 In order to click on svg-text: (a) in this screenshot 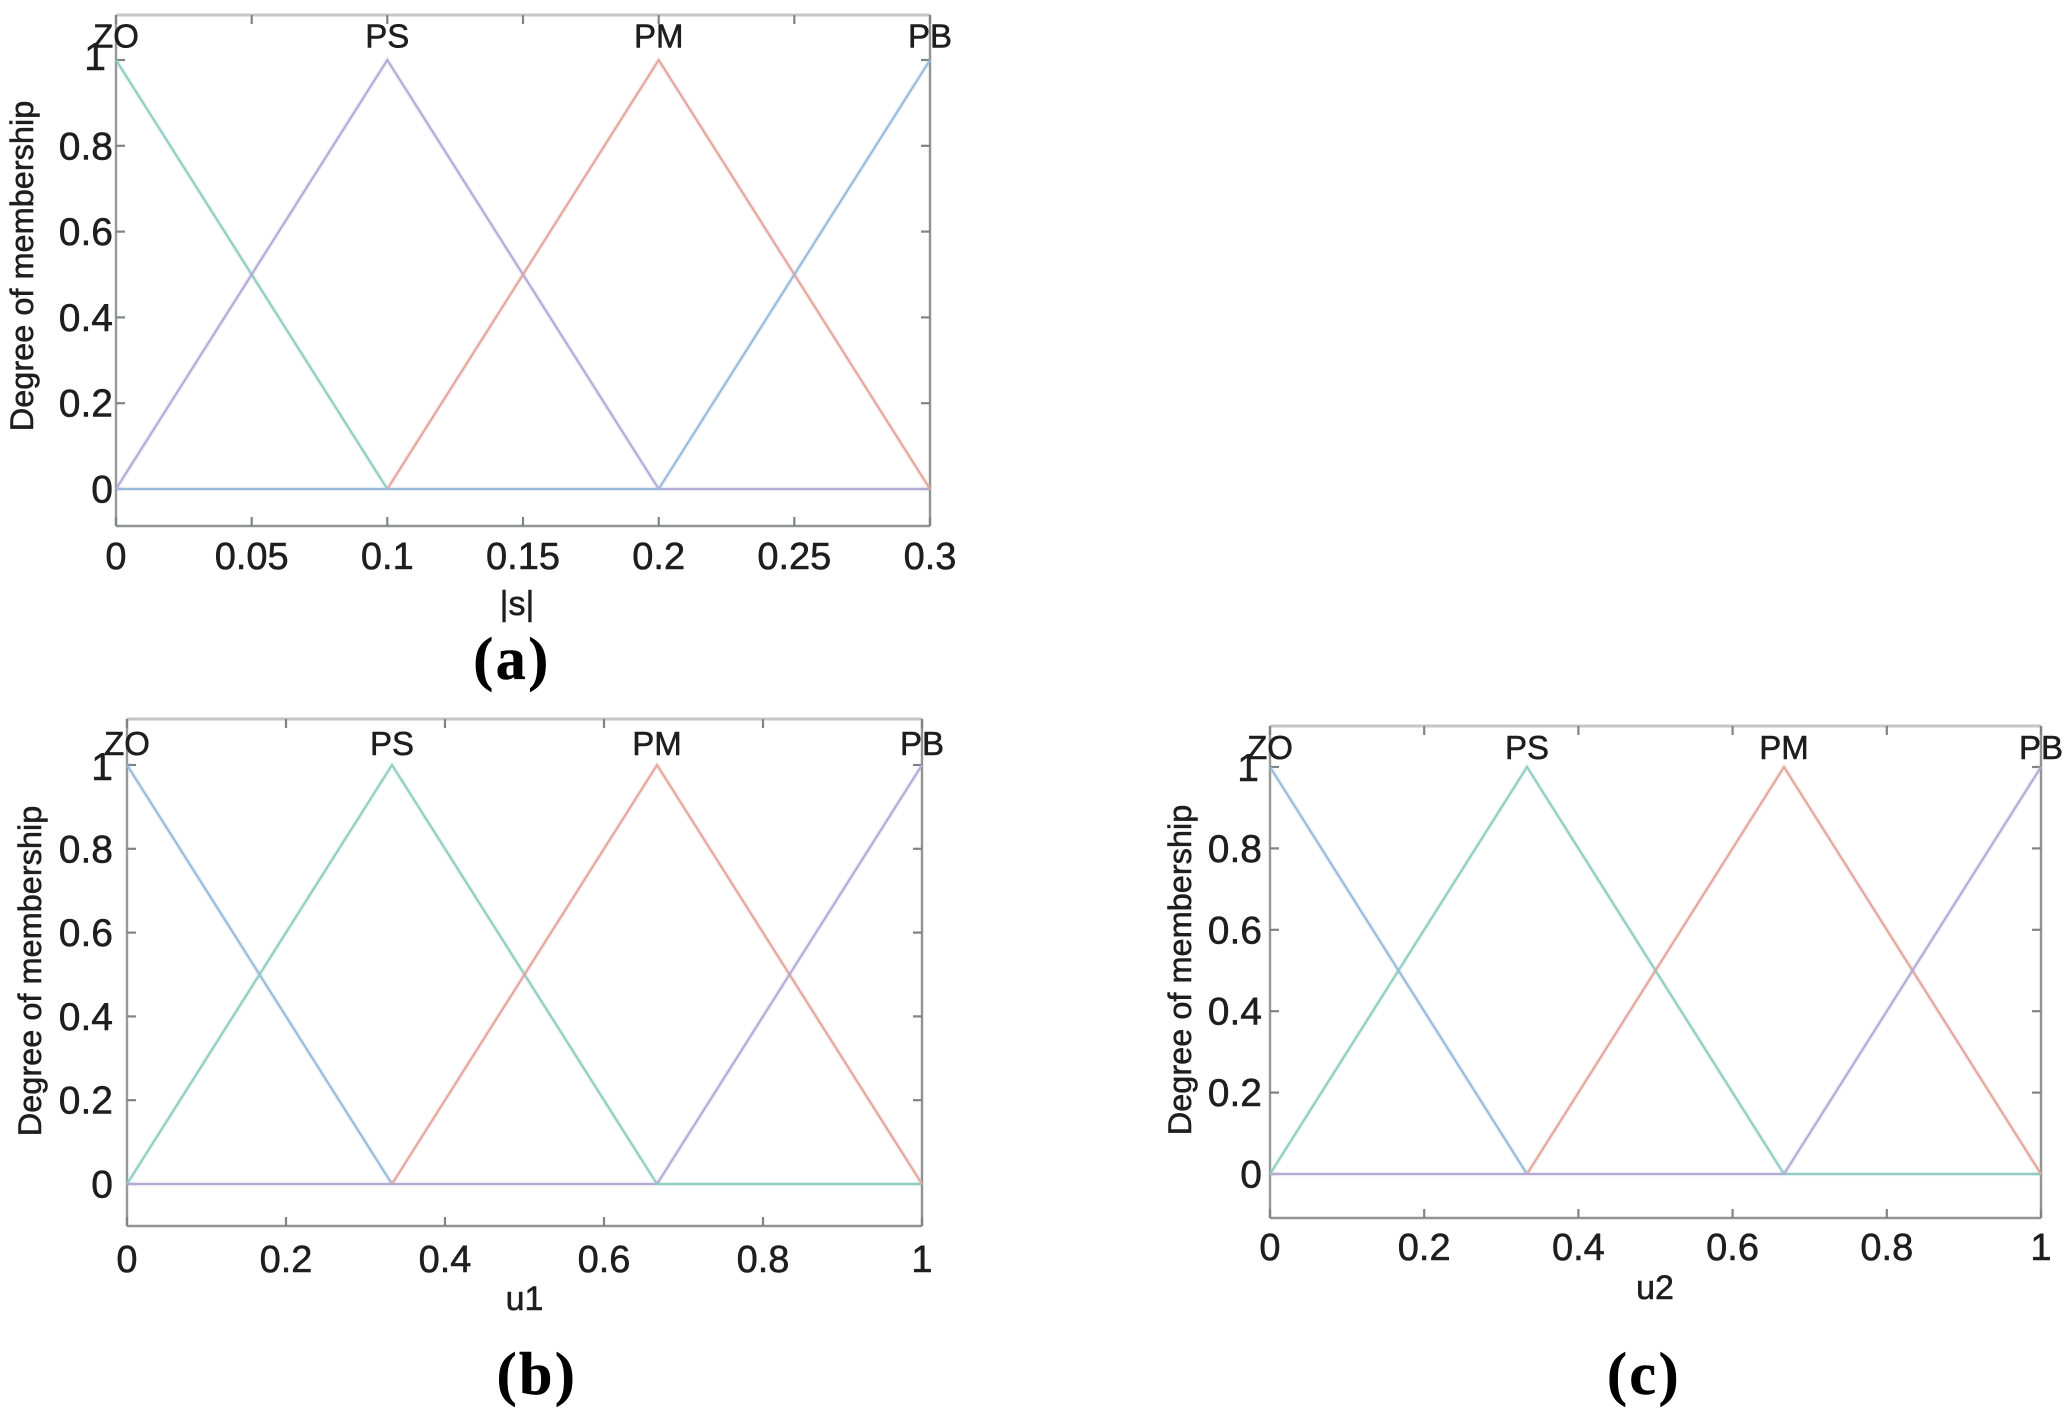, I will do `click(511, 659)`.